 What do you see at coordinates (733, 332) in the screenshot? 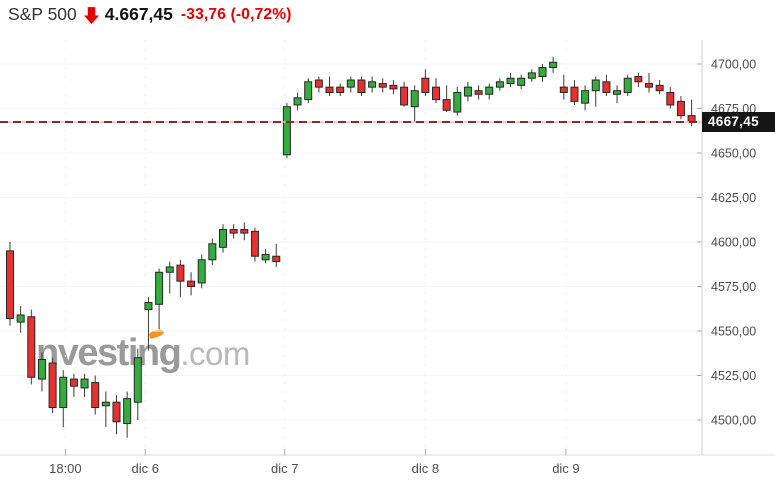
I see `y-axis-label: 4550,00` at bounding box center [733, 332].